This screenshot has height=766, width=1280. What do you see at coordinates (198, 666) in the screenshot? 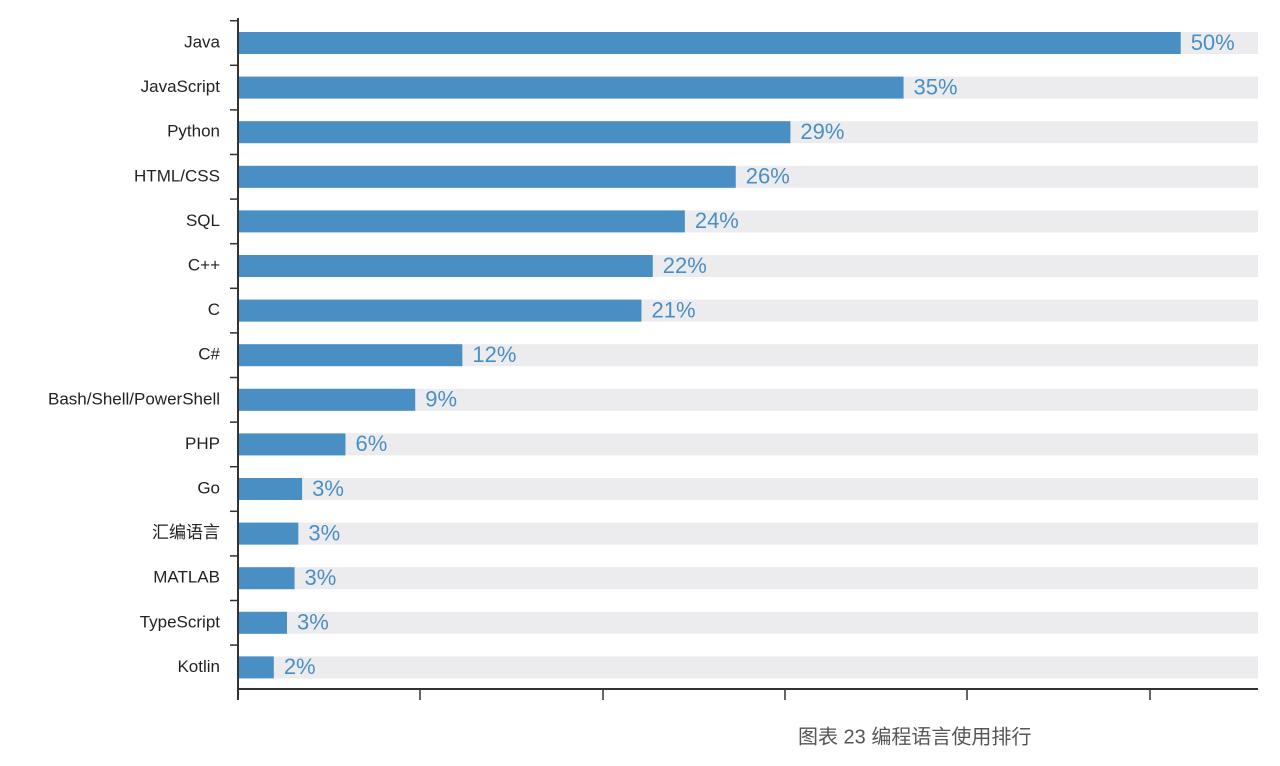
I see `category-label: Kotlin` at bounding box center [198, 666].